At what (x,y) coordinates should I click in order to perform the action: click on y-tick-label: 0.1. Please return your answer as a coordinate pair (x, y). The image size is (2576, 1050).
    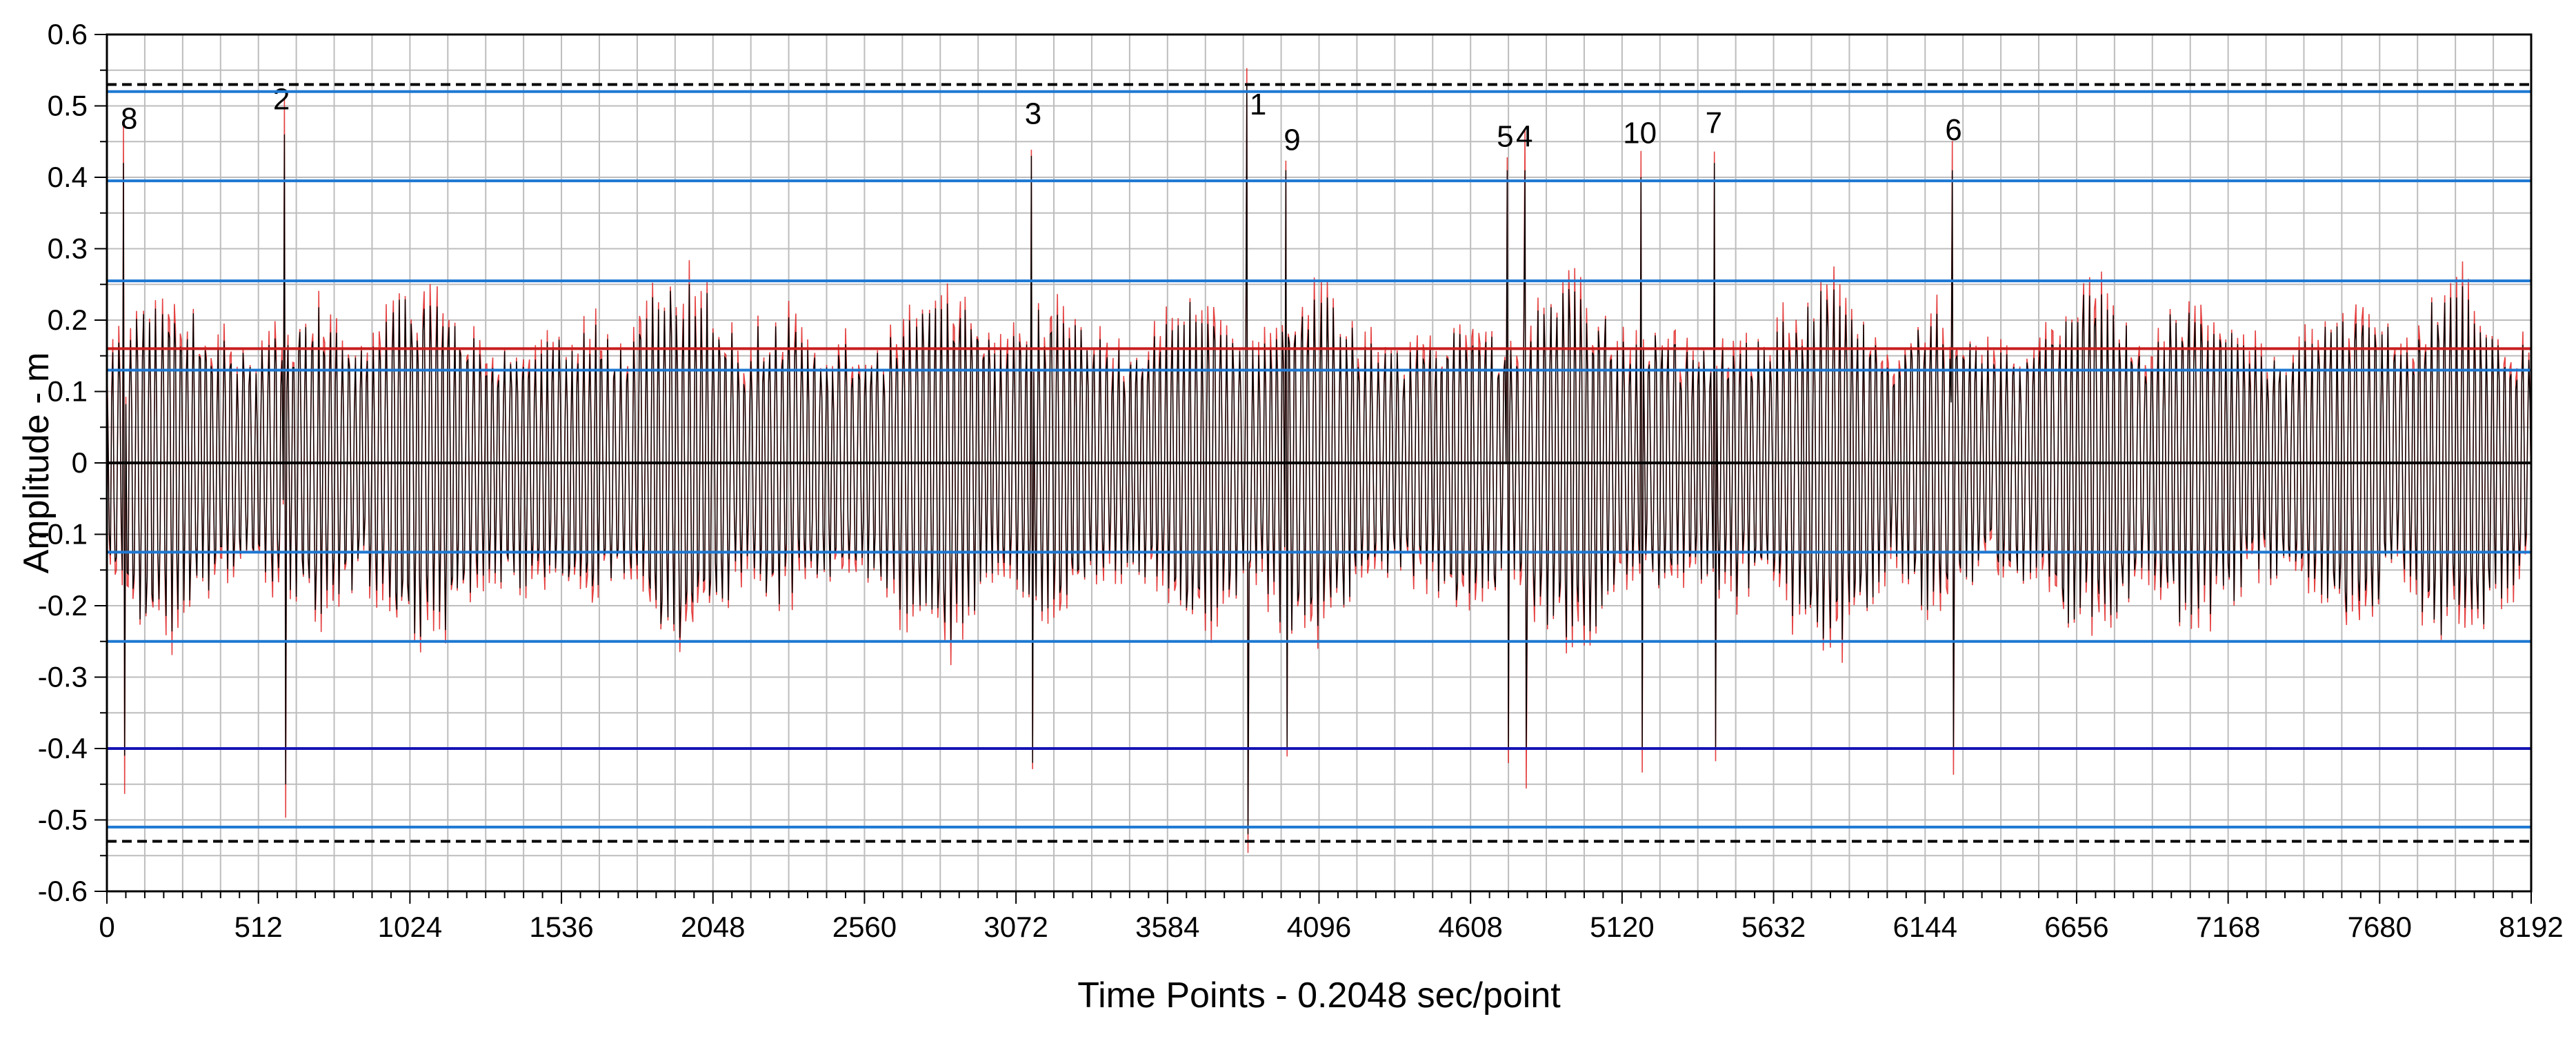
    Looking at the image, I should click on (68, 391).